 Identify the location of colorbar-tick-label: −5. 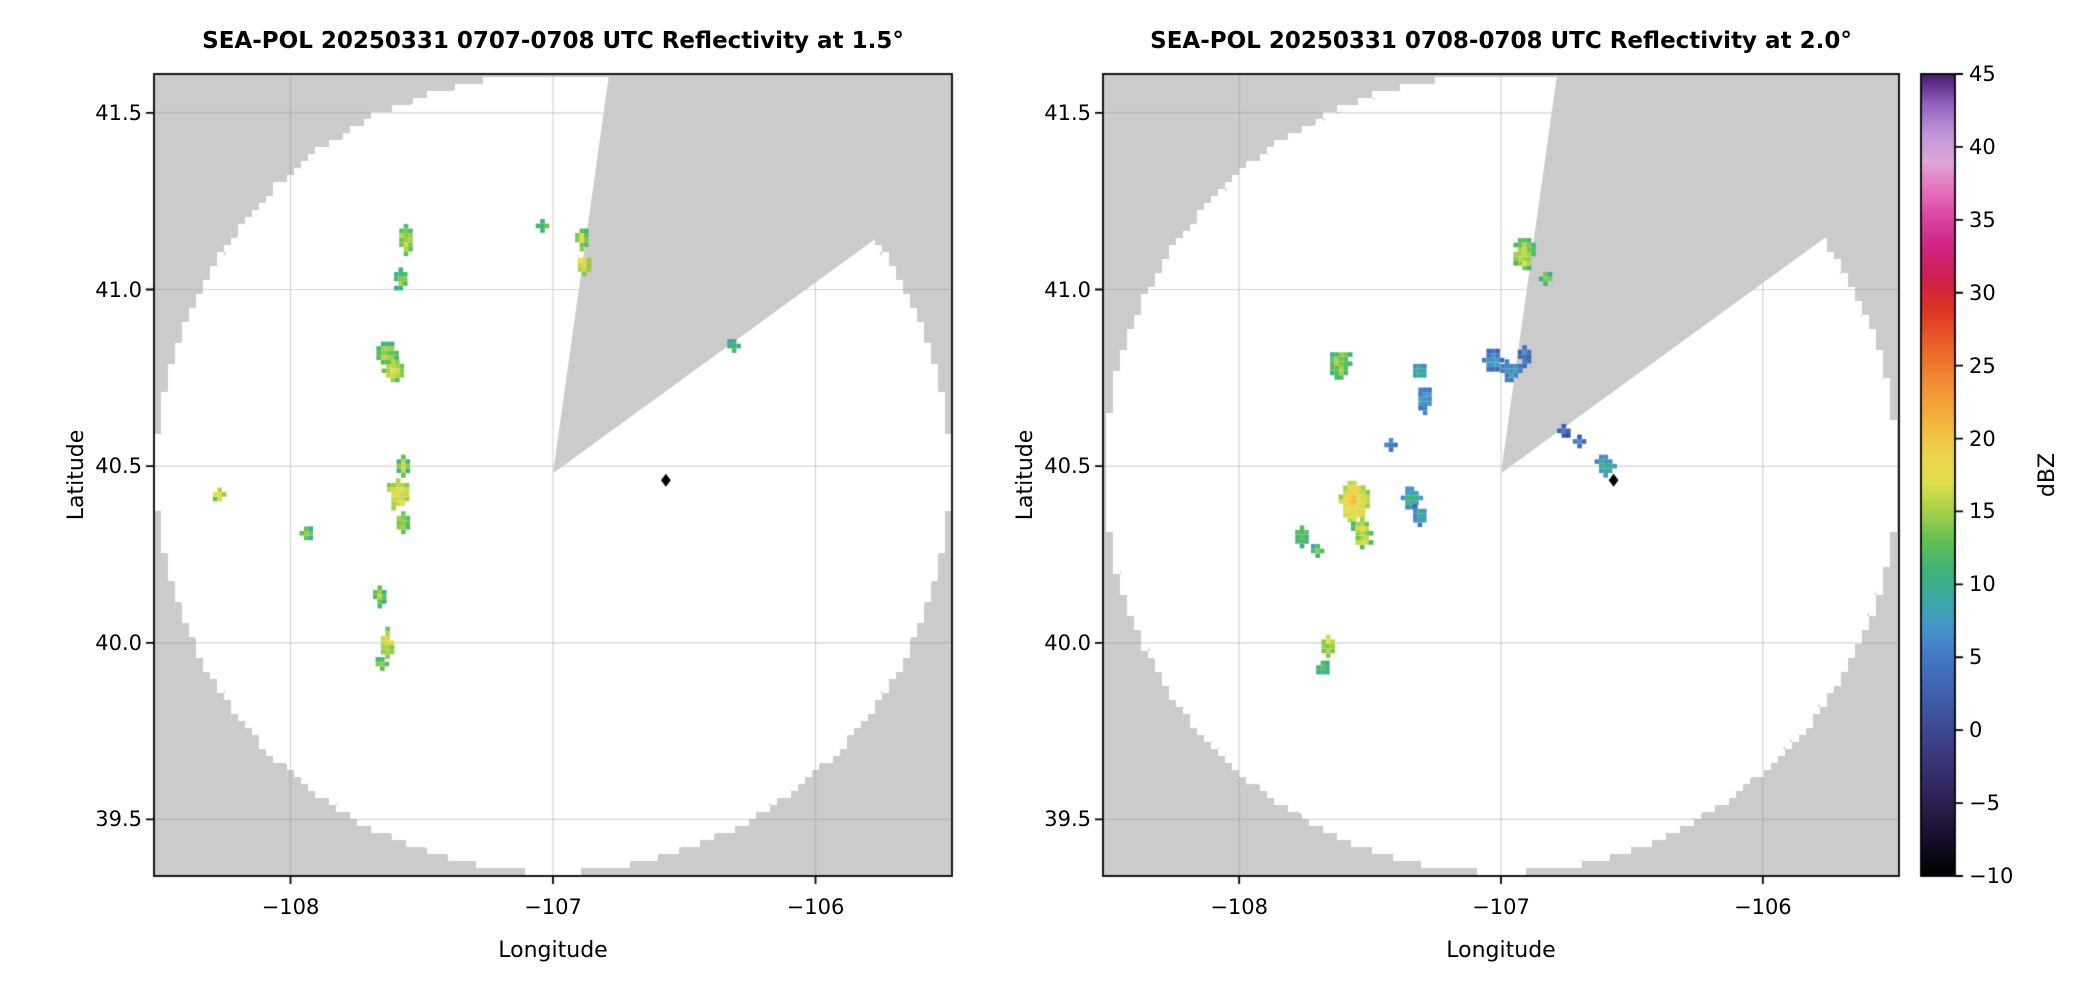
(1984, 803).